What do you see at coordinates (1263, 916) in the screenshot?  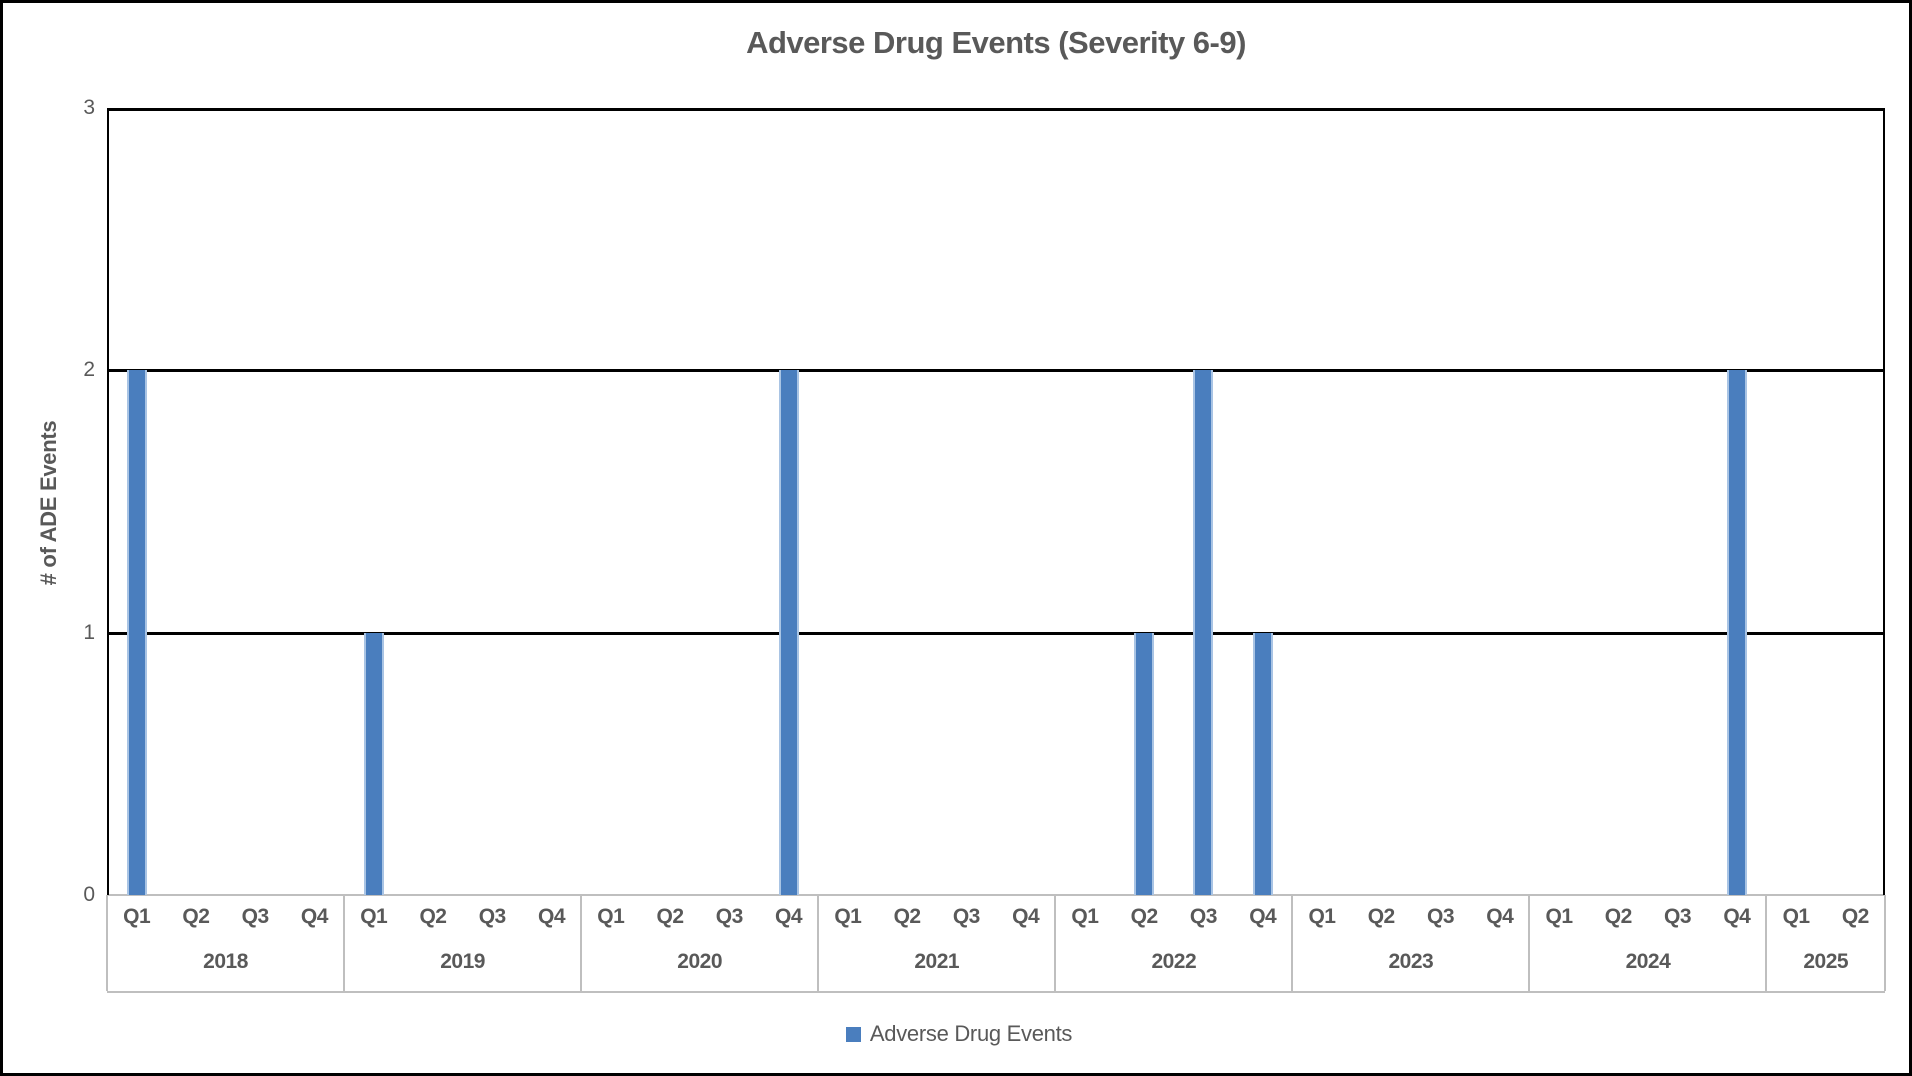 I see `x-quarter-label-2022-Q4: Q4` at bounding box center [1263, 916].